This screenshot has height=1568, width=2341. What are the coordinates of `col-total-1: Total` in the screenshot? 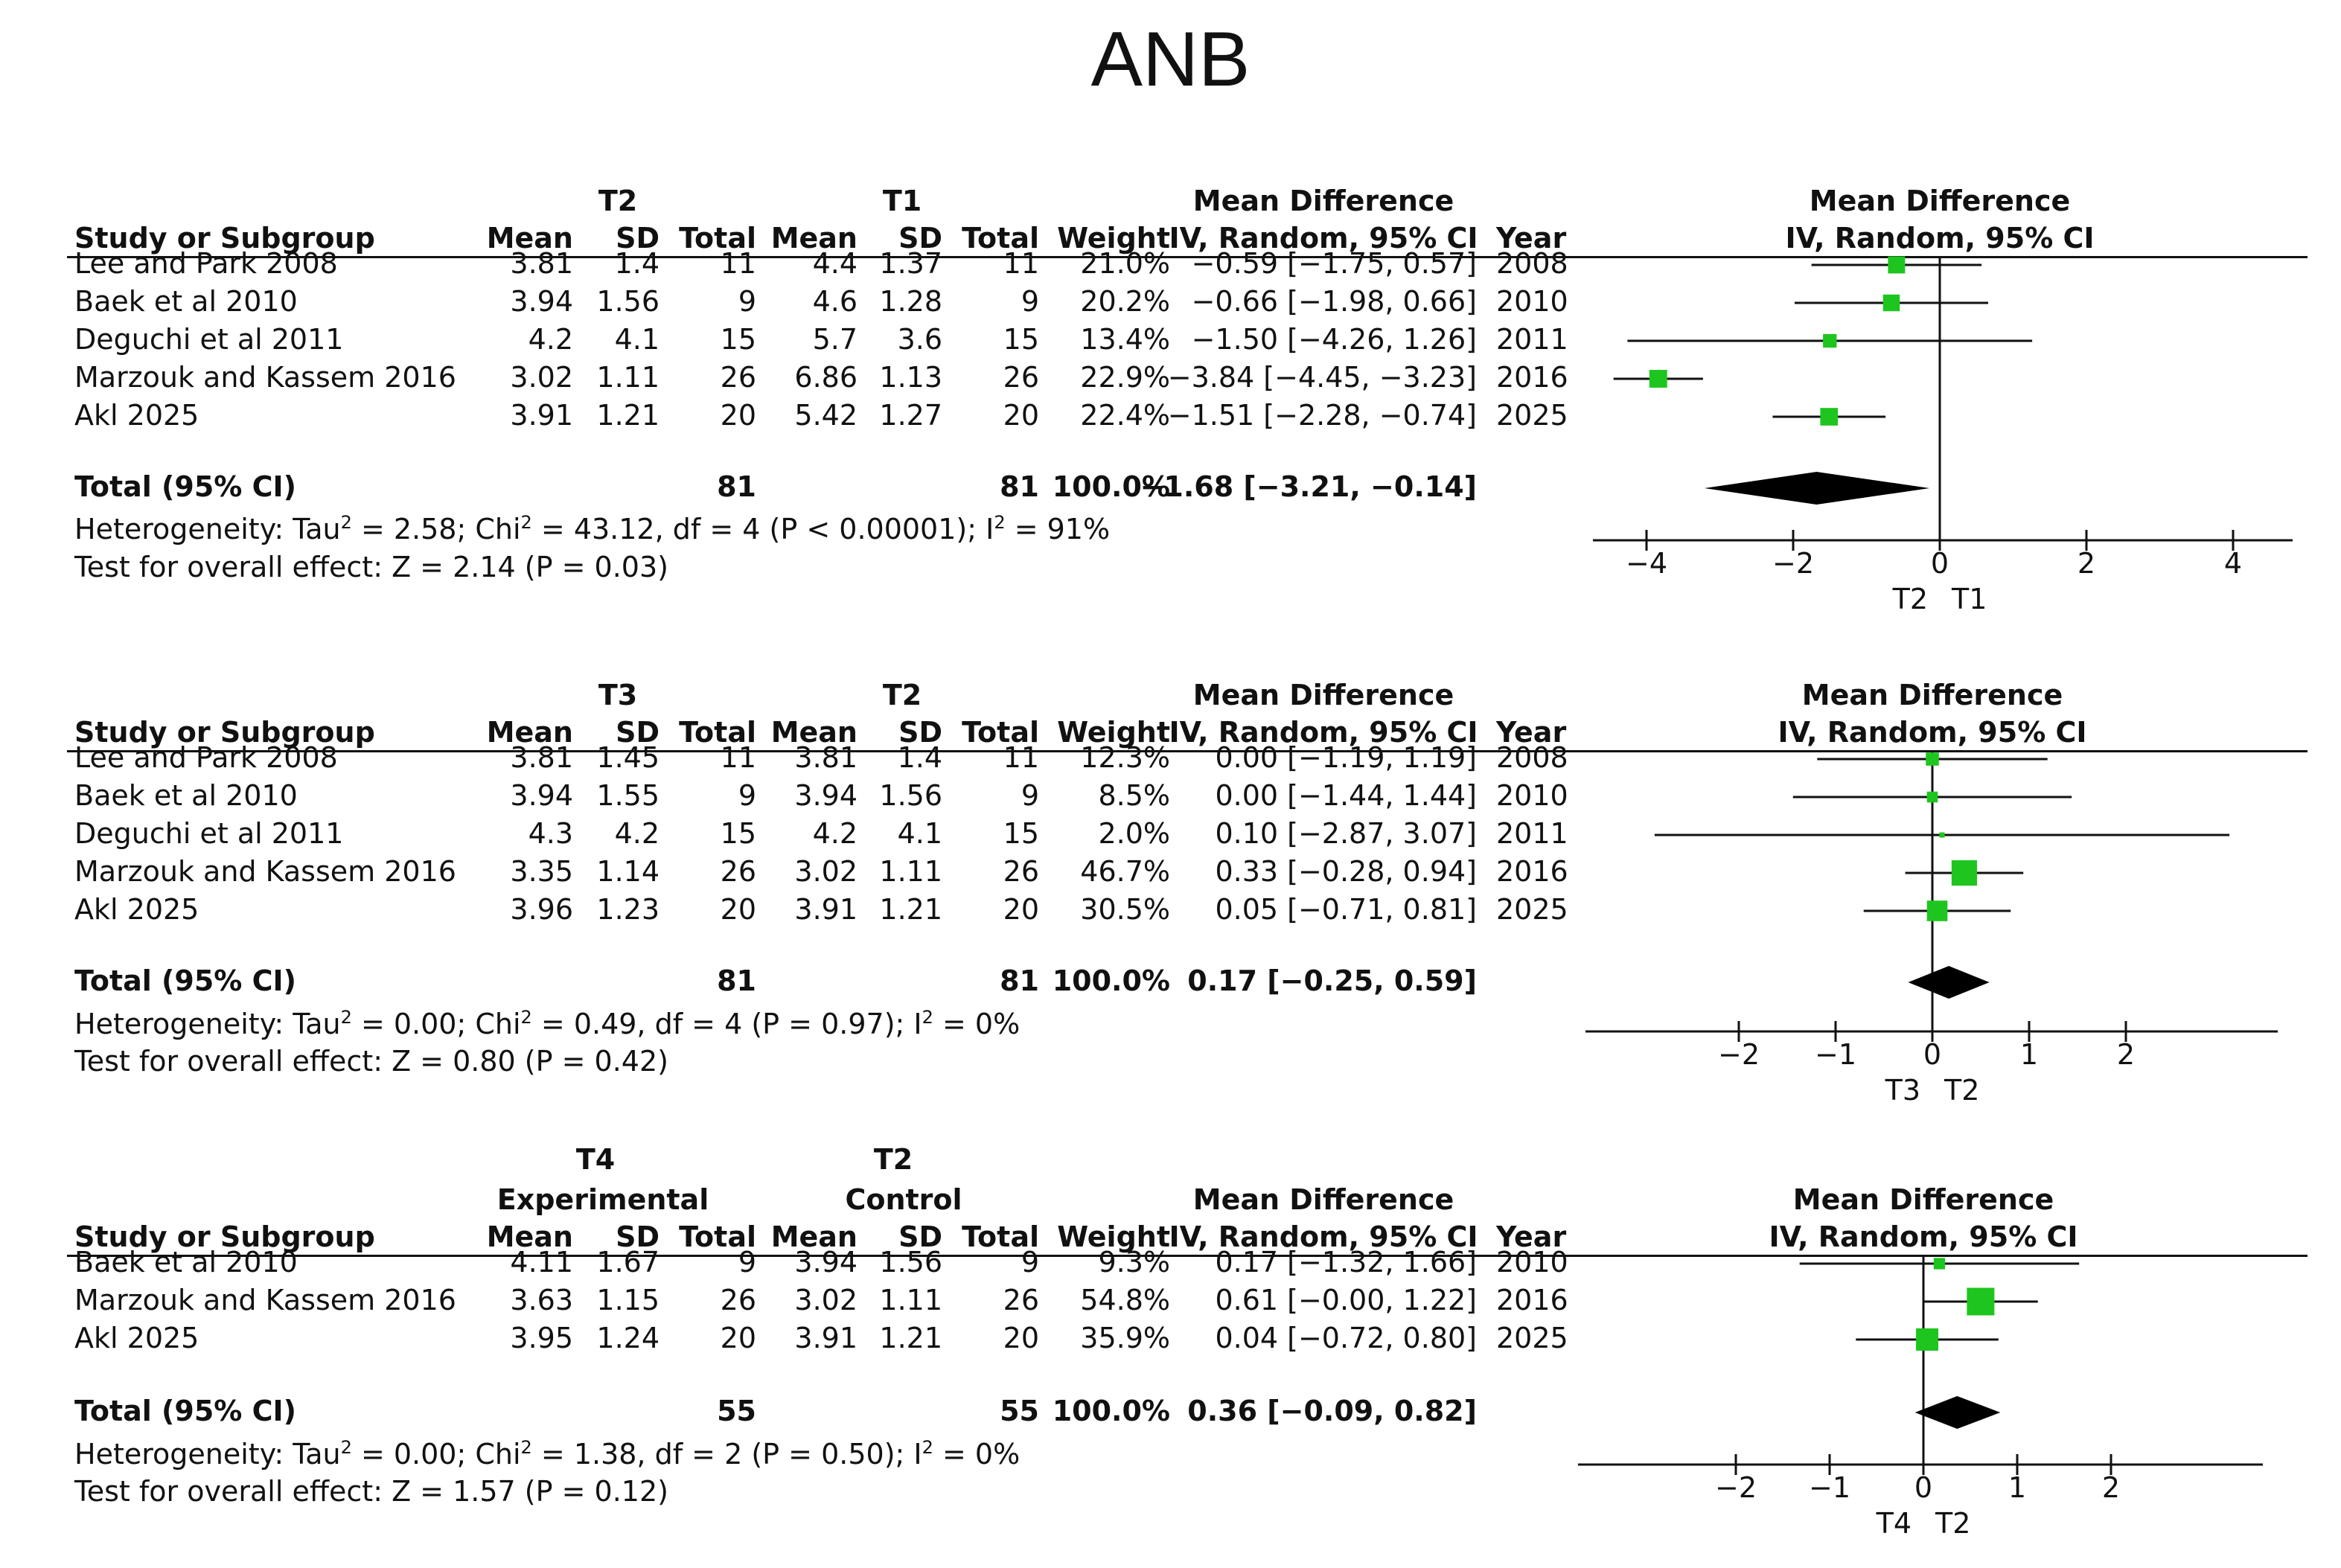 It's located at (717, 238).